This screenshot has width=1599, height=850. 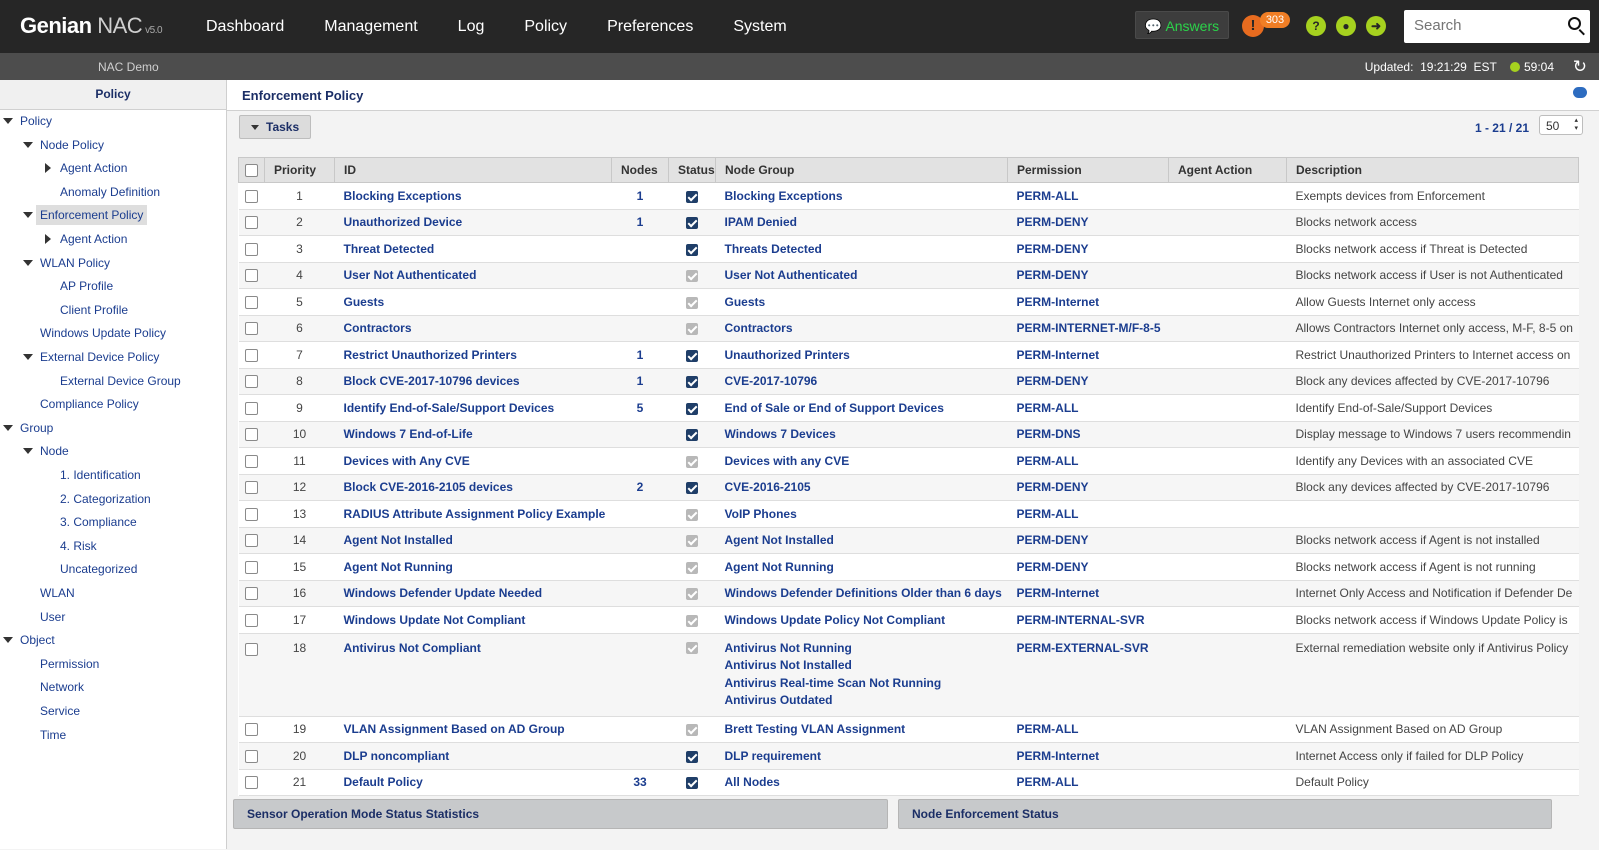 What do you see at coordinates (473, 567) in the screenshot?
I see `policy-id-link: Agent Not Running` at bounding box center [473, 567].